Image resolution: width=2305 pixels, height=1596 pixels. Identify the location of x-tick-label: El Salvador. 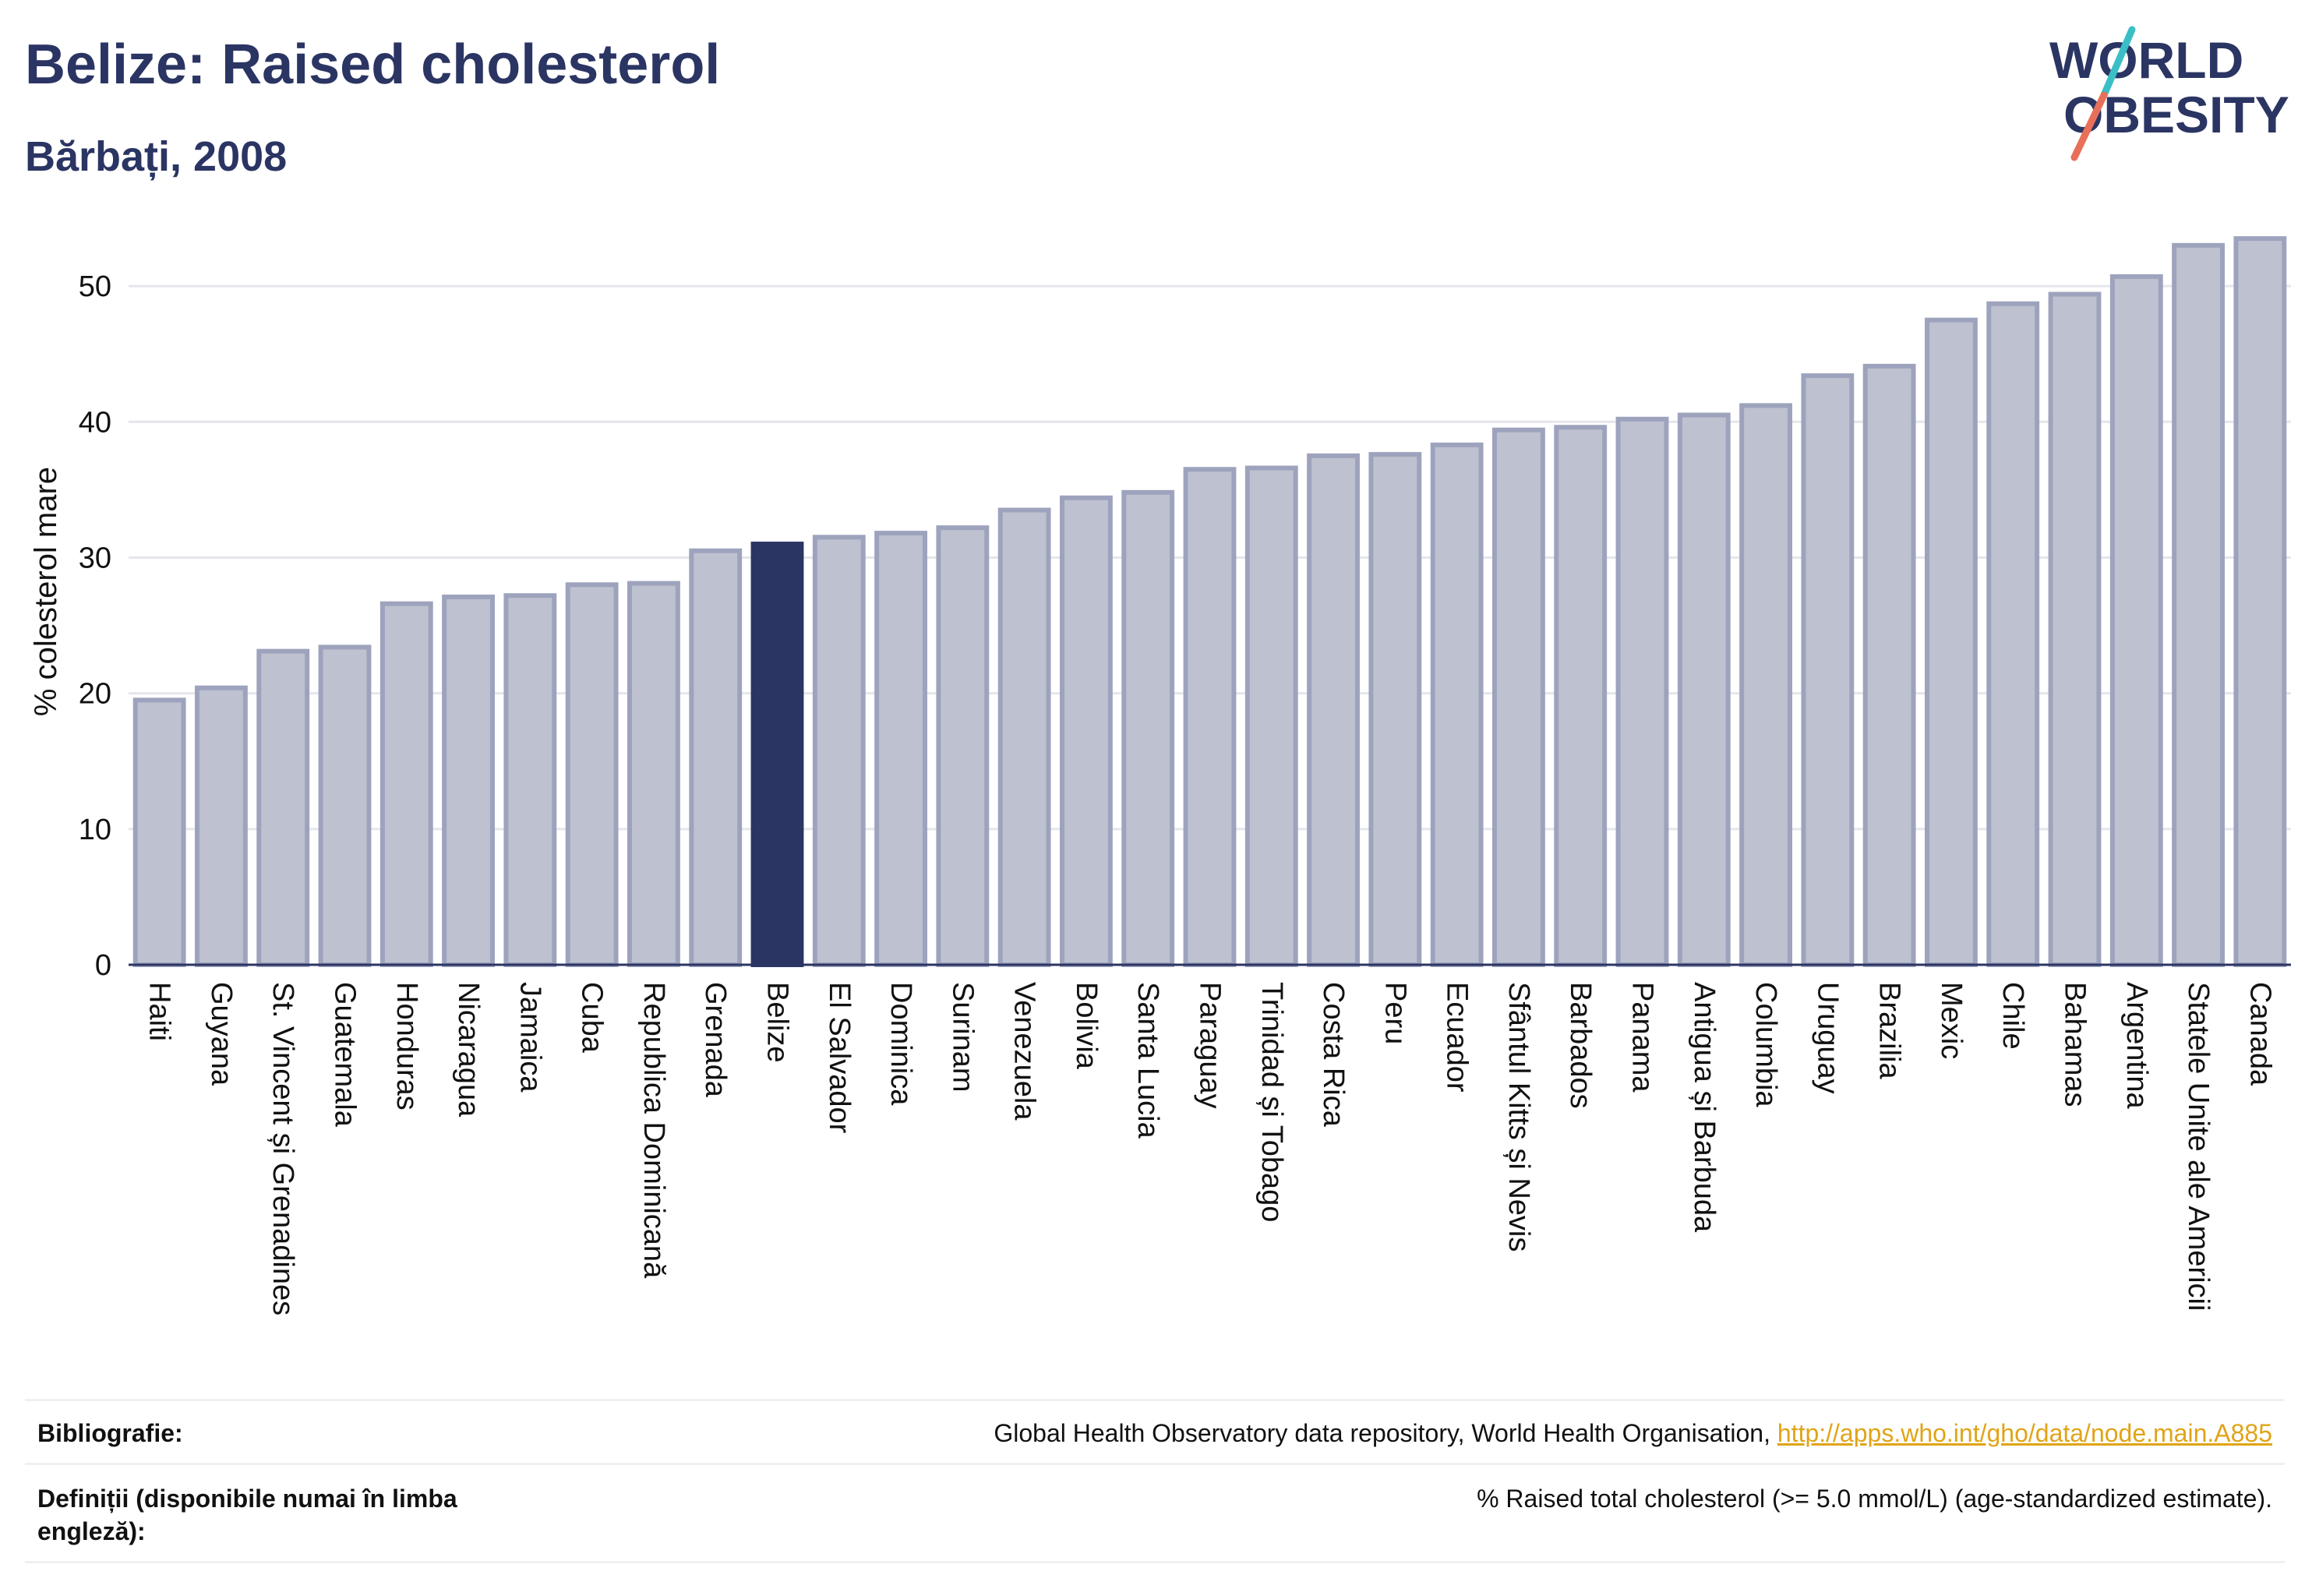
(840, 1058).